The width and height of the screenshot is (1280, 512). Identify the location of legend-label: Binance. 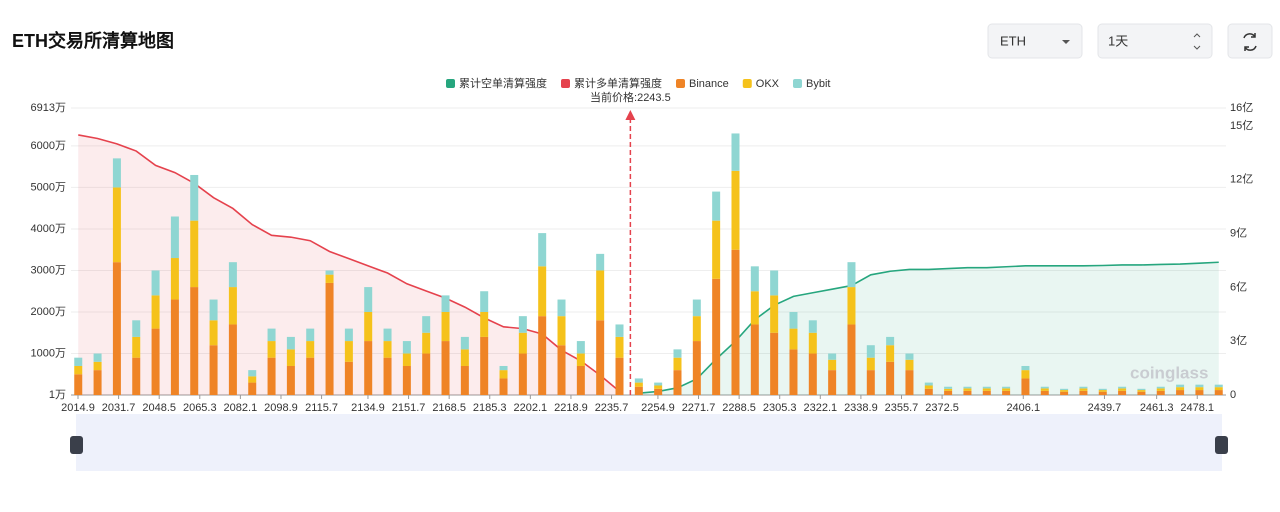
(709, 84).